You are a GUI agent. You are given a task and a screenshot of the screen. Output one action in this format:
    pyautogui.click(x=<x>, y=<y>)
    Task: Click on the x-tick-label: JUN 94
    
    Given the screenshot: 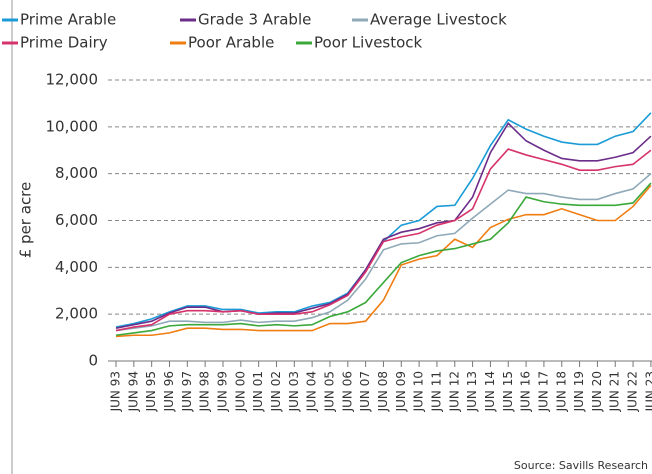 What is the action you would take?
    pyautogui.click(x=133, y=391)
    